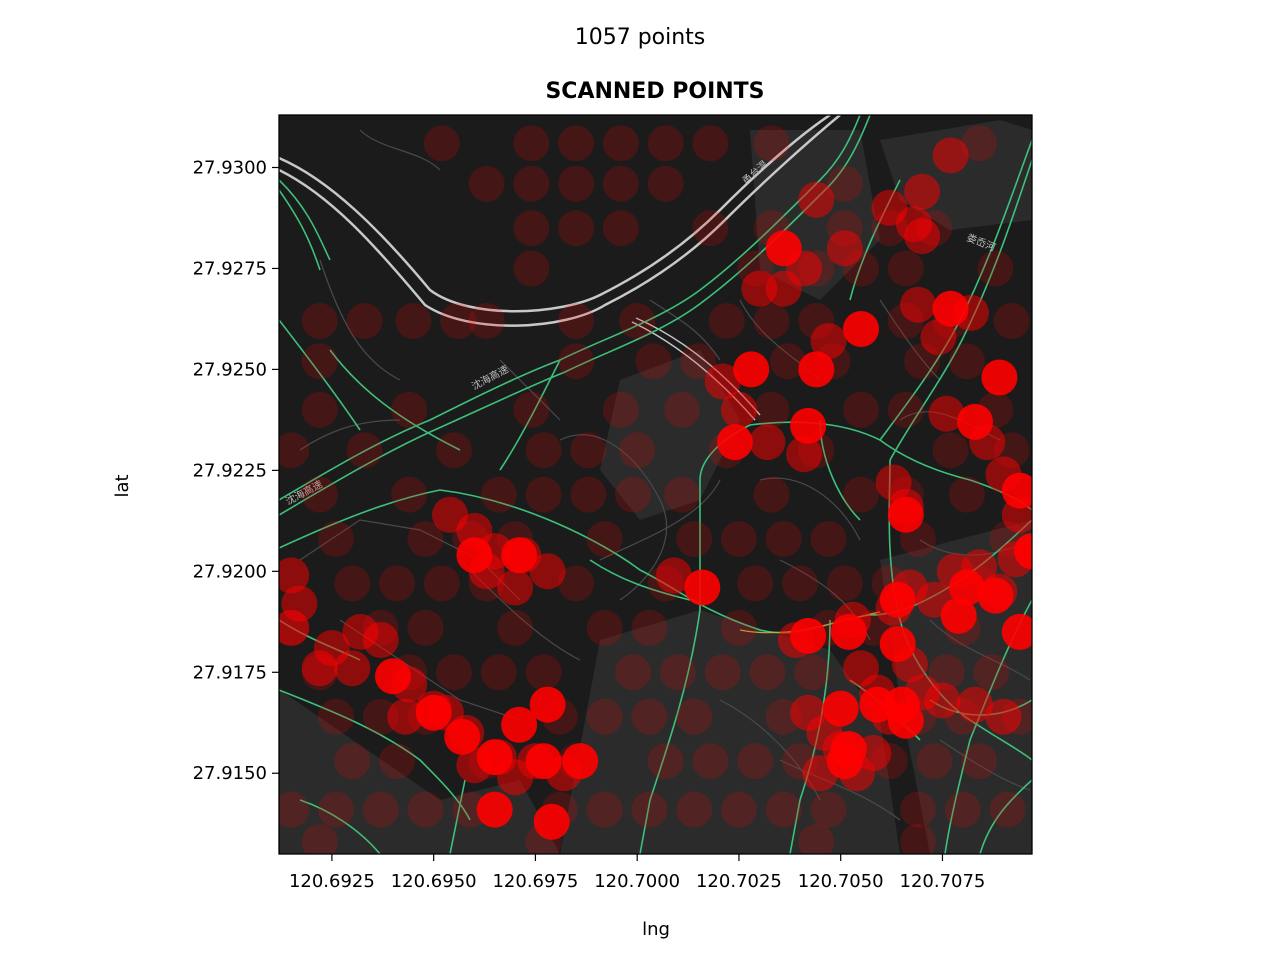  I want to click on x-tick-label: 120.6975, so click(535, 881).